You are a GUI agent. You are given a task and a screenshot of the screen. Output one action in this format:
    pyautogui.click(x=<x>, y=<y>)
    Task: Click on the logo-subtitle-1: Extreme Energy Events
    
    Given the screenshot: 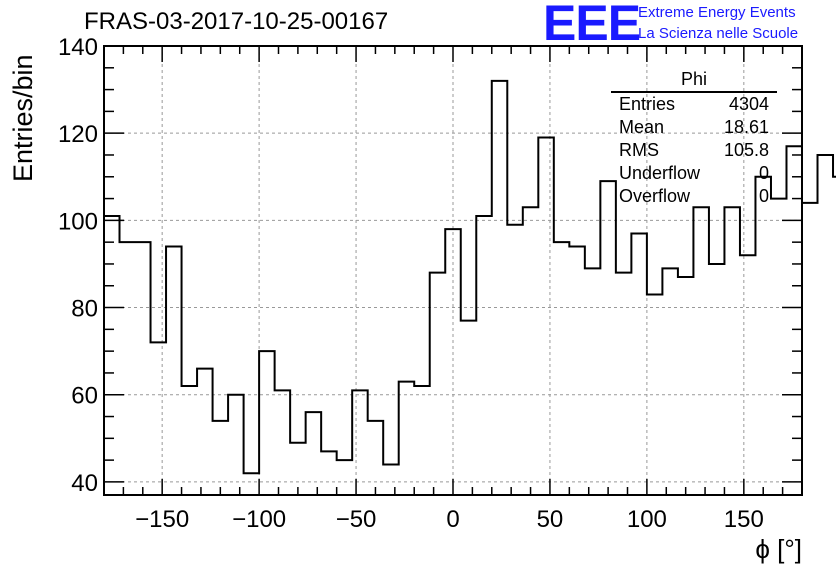 What is the action you would take?
    pyautogui.click(x=717, y=12)
    